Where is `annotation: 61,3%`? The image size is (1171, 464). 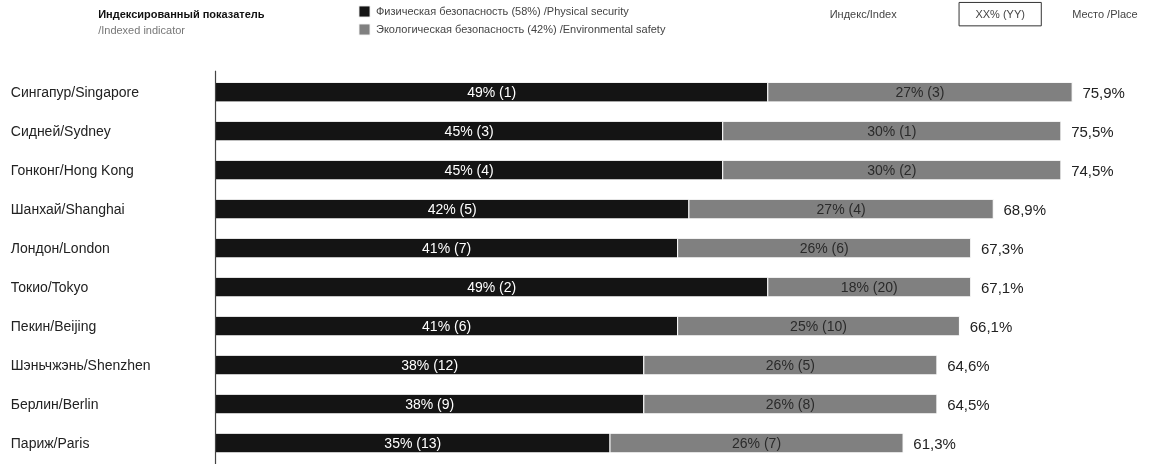 annotation: 61,3% is located at coordinates (934, 443).